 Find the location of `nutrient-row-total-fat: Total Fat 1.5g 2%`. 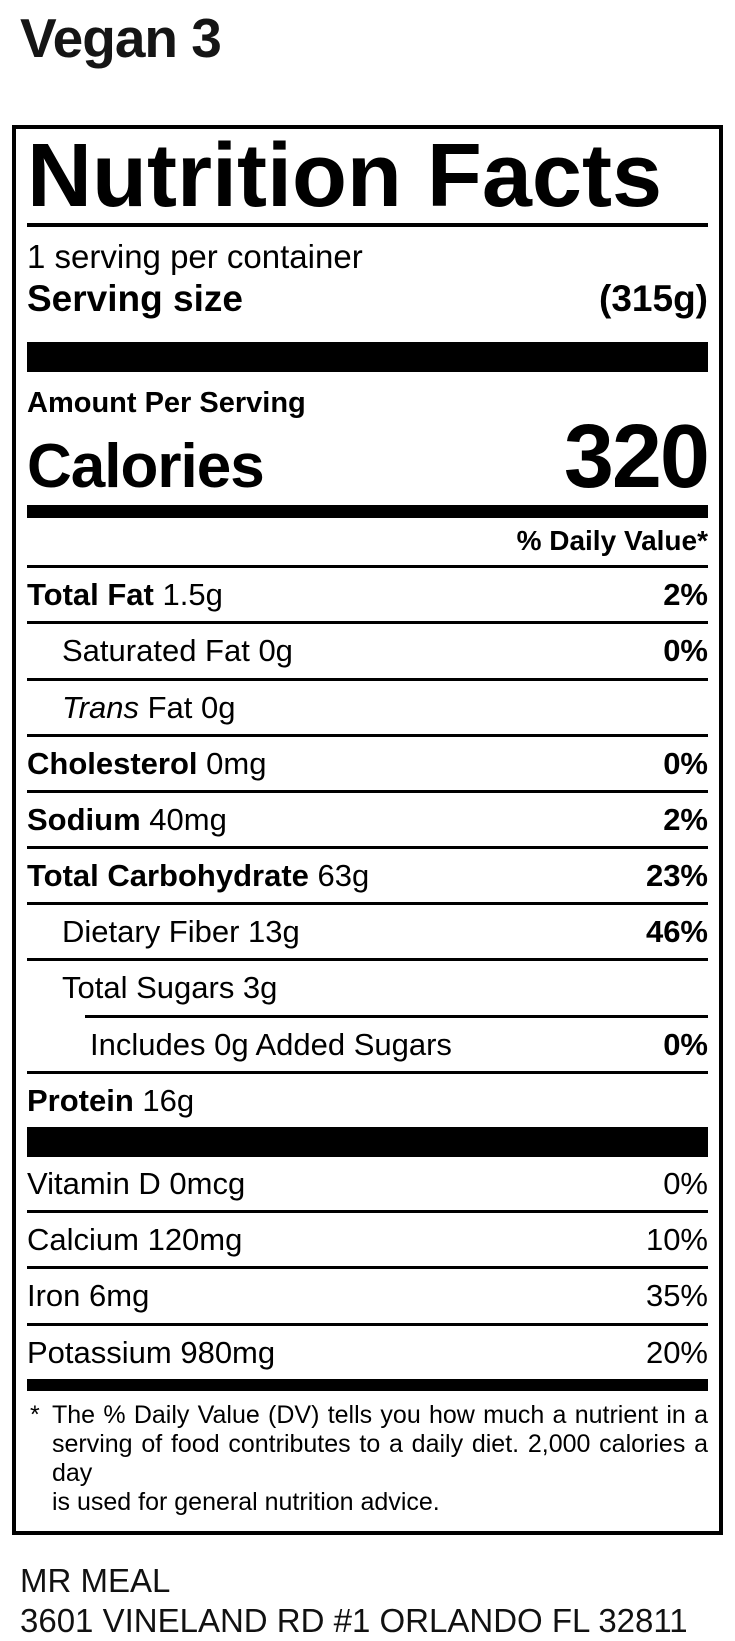

nutrient-row-total-fat: Total Fat 1.5g 2% is located at coordinates (367, 596).